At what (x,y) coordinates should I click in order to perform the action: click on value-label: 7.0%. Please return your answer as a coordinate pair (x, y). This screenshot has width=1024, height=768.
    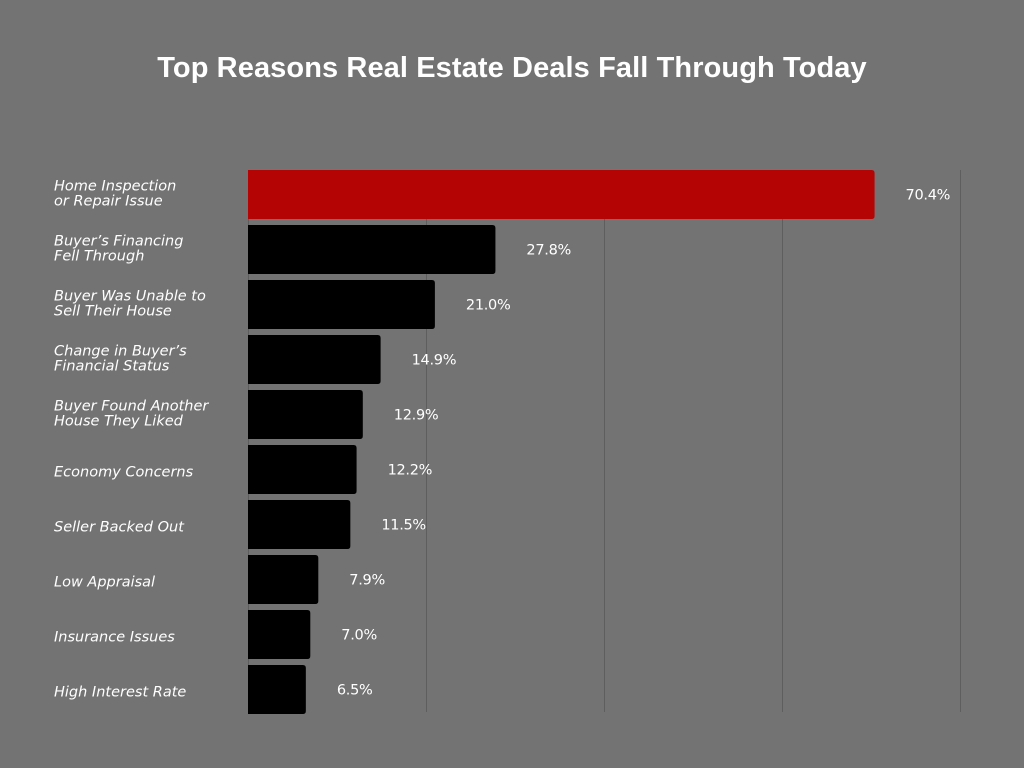
    Looking at the image, I should click on (359, 636).